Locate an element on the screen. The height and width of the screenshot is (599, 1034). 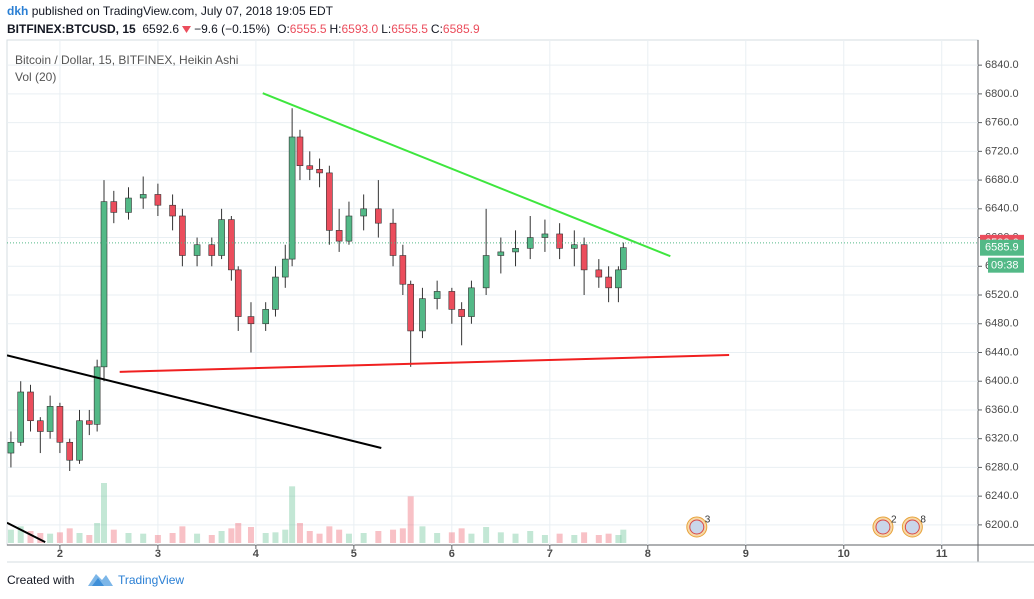
close-box is located at coordinates (1002, 247).